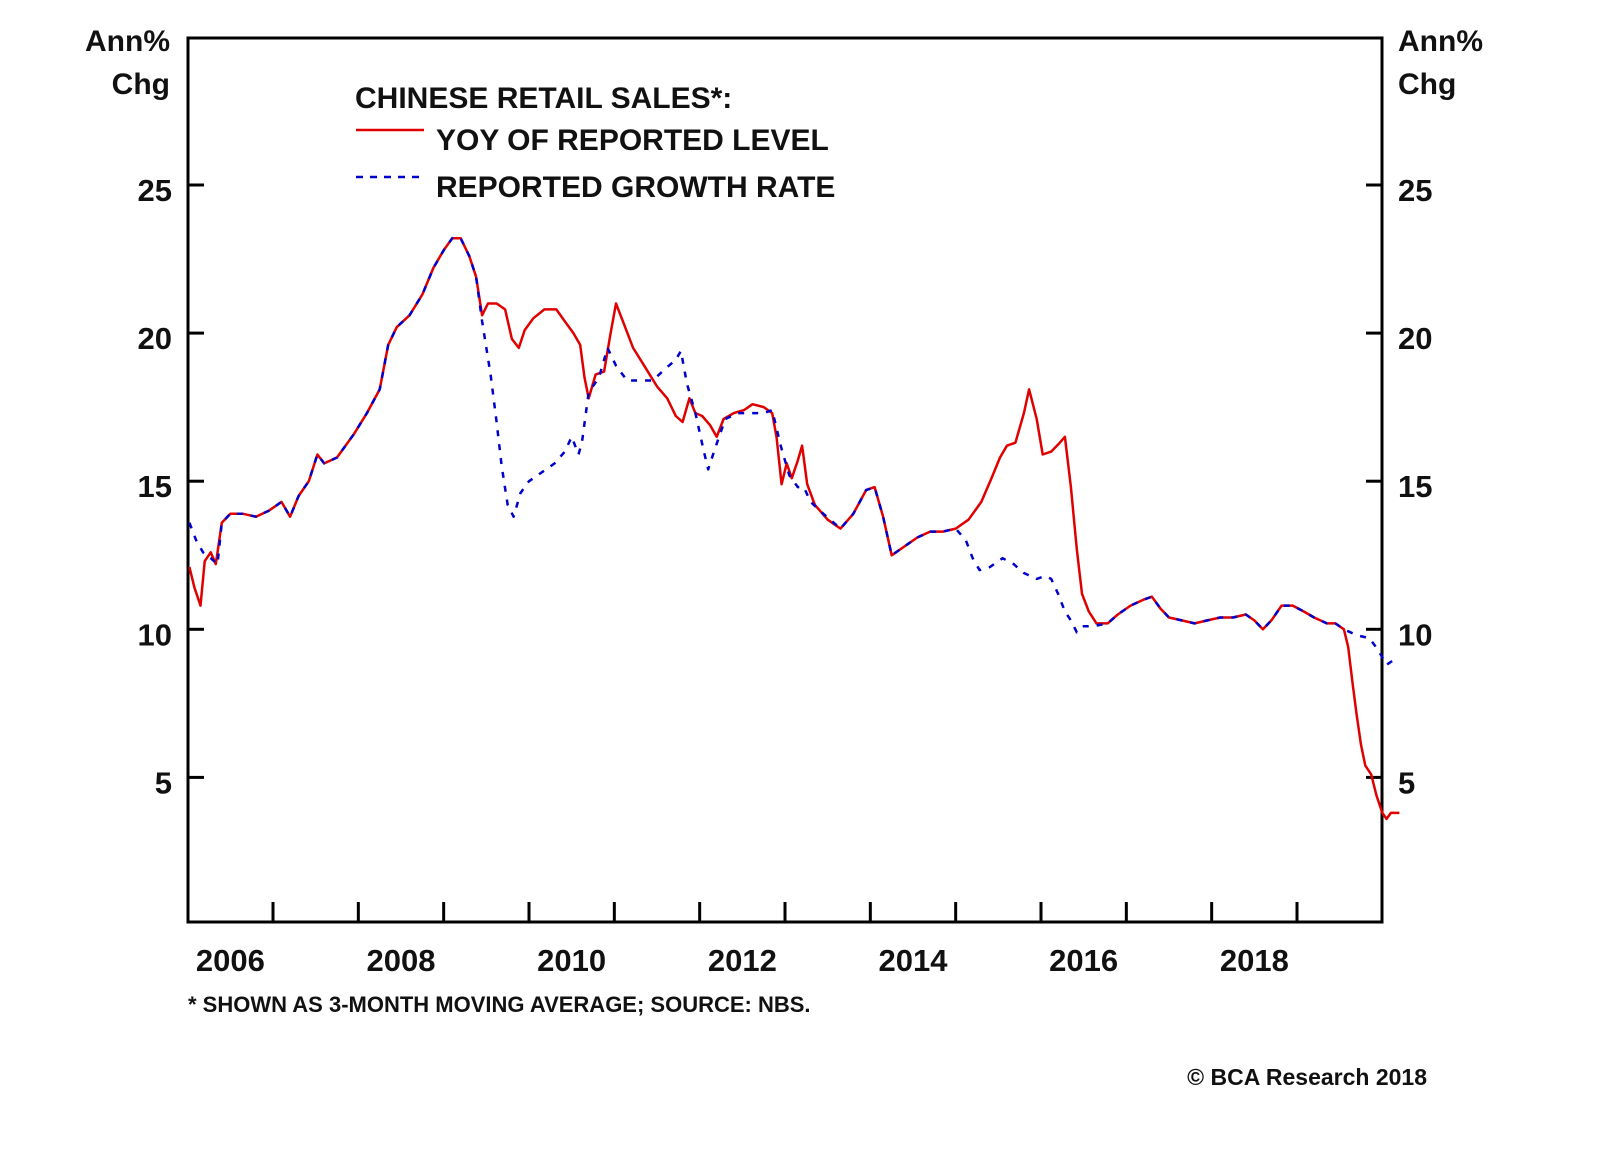 The height and width of the screenshot is (1152, 1600). I want to click on y-tick-label-right: 15, so click(1415, 486).